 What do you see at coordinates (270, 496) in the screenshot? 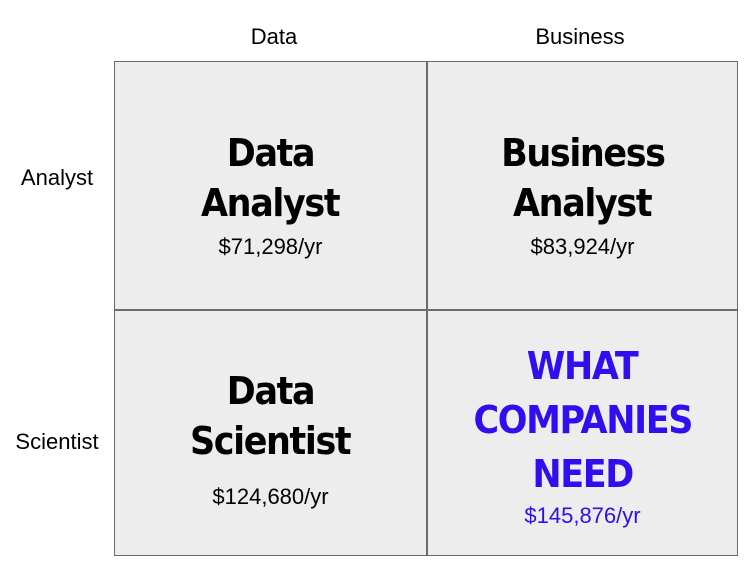
I see `data-scientist-salary: $124,680/yr` at bounding box center [270, 496].